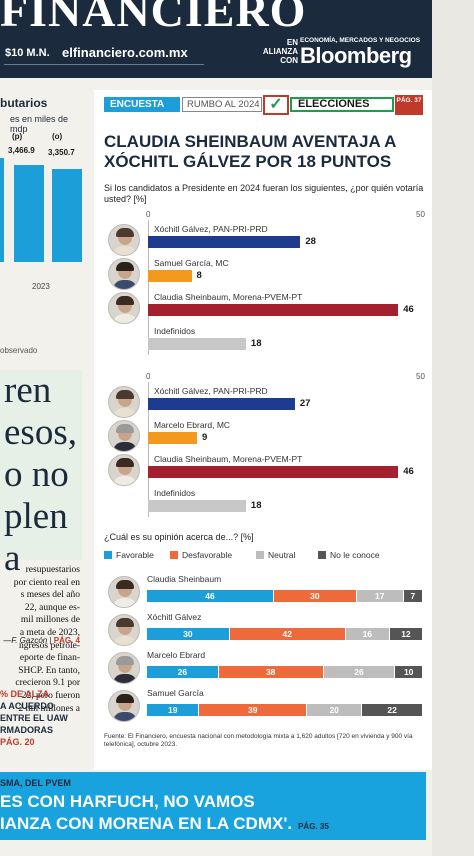 The width and height of the screenshot is (474, 856). Describe the element at coordinates (408, 309) in the screenshot. I see `vote-value: 46` at that location.